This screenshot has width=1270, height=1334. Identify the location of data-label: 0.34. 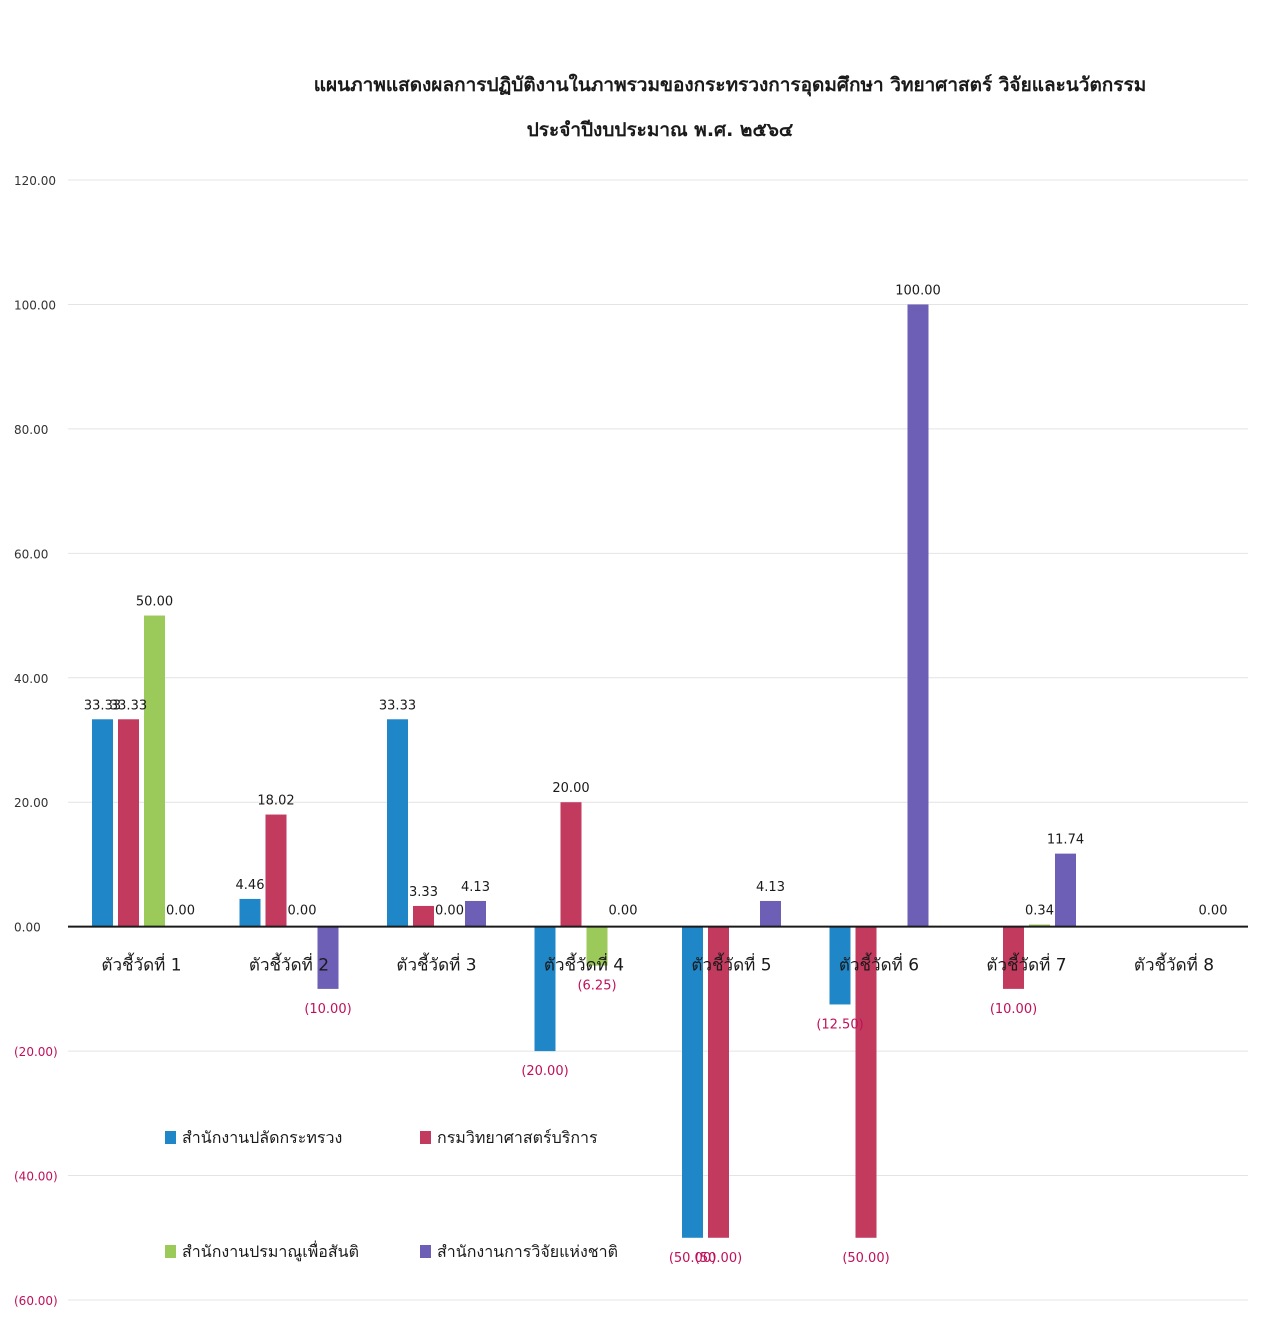
(1039, 911).